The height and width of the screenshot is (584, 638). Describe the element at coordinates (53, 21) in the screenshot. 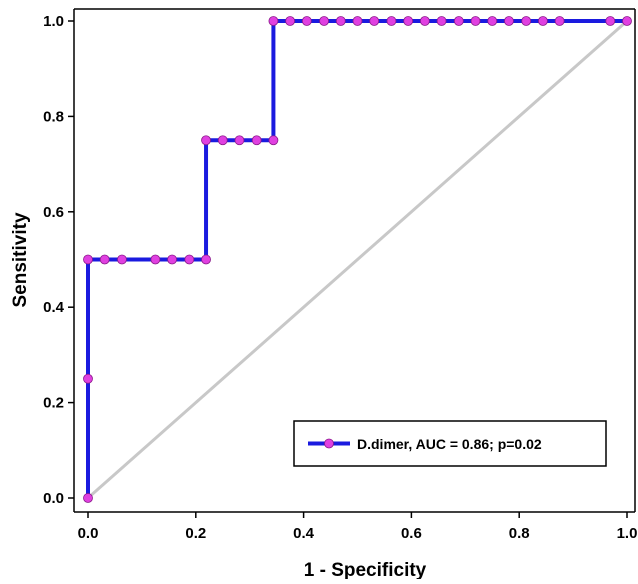

I see `y-tick-label-5: 1.0` at that location.